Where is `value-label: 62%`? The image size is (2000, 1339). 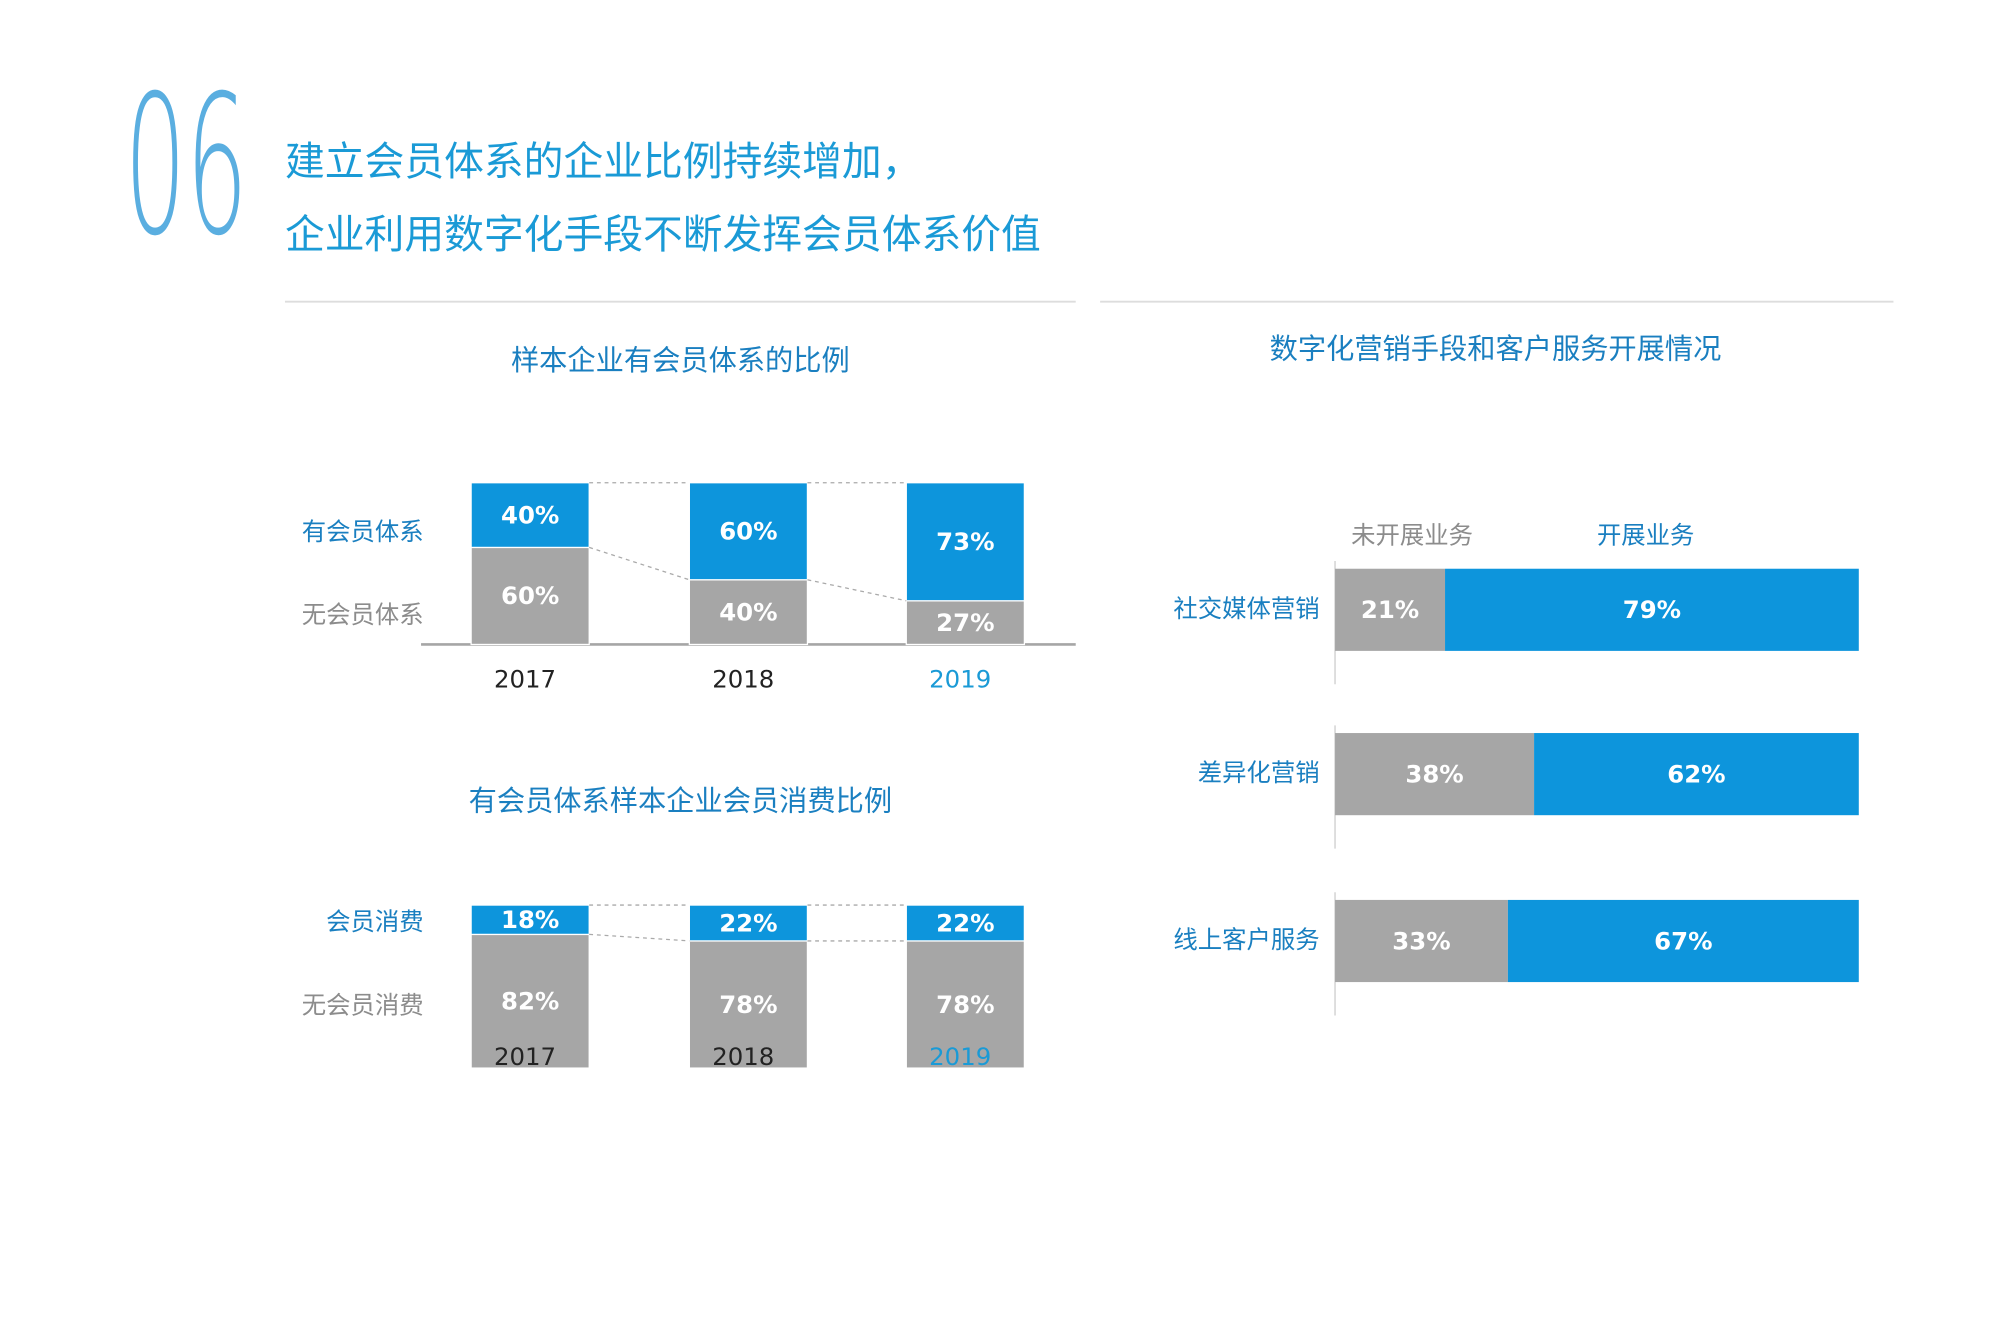 value-label: 62% is located at coordinates (1696, 773).